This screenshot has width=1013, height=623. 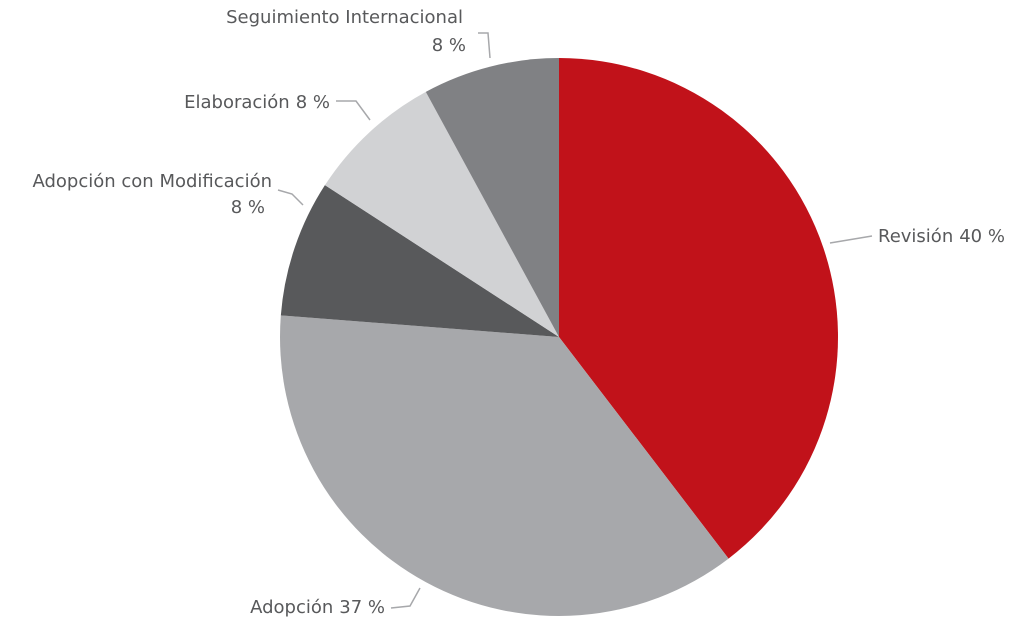 I want to click on category-name: Elaboración, so click(x=237, y=102).